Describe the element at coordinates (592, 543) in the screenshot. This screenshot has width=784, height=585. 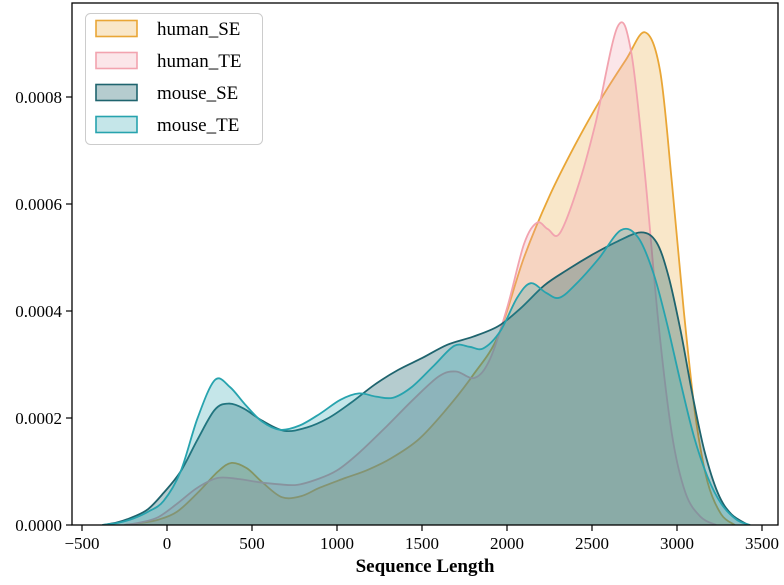
I see `x-tick-label: 2500` at that location.